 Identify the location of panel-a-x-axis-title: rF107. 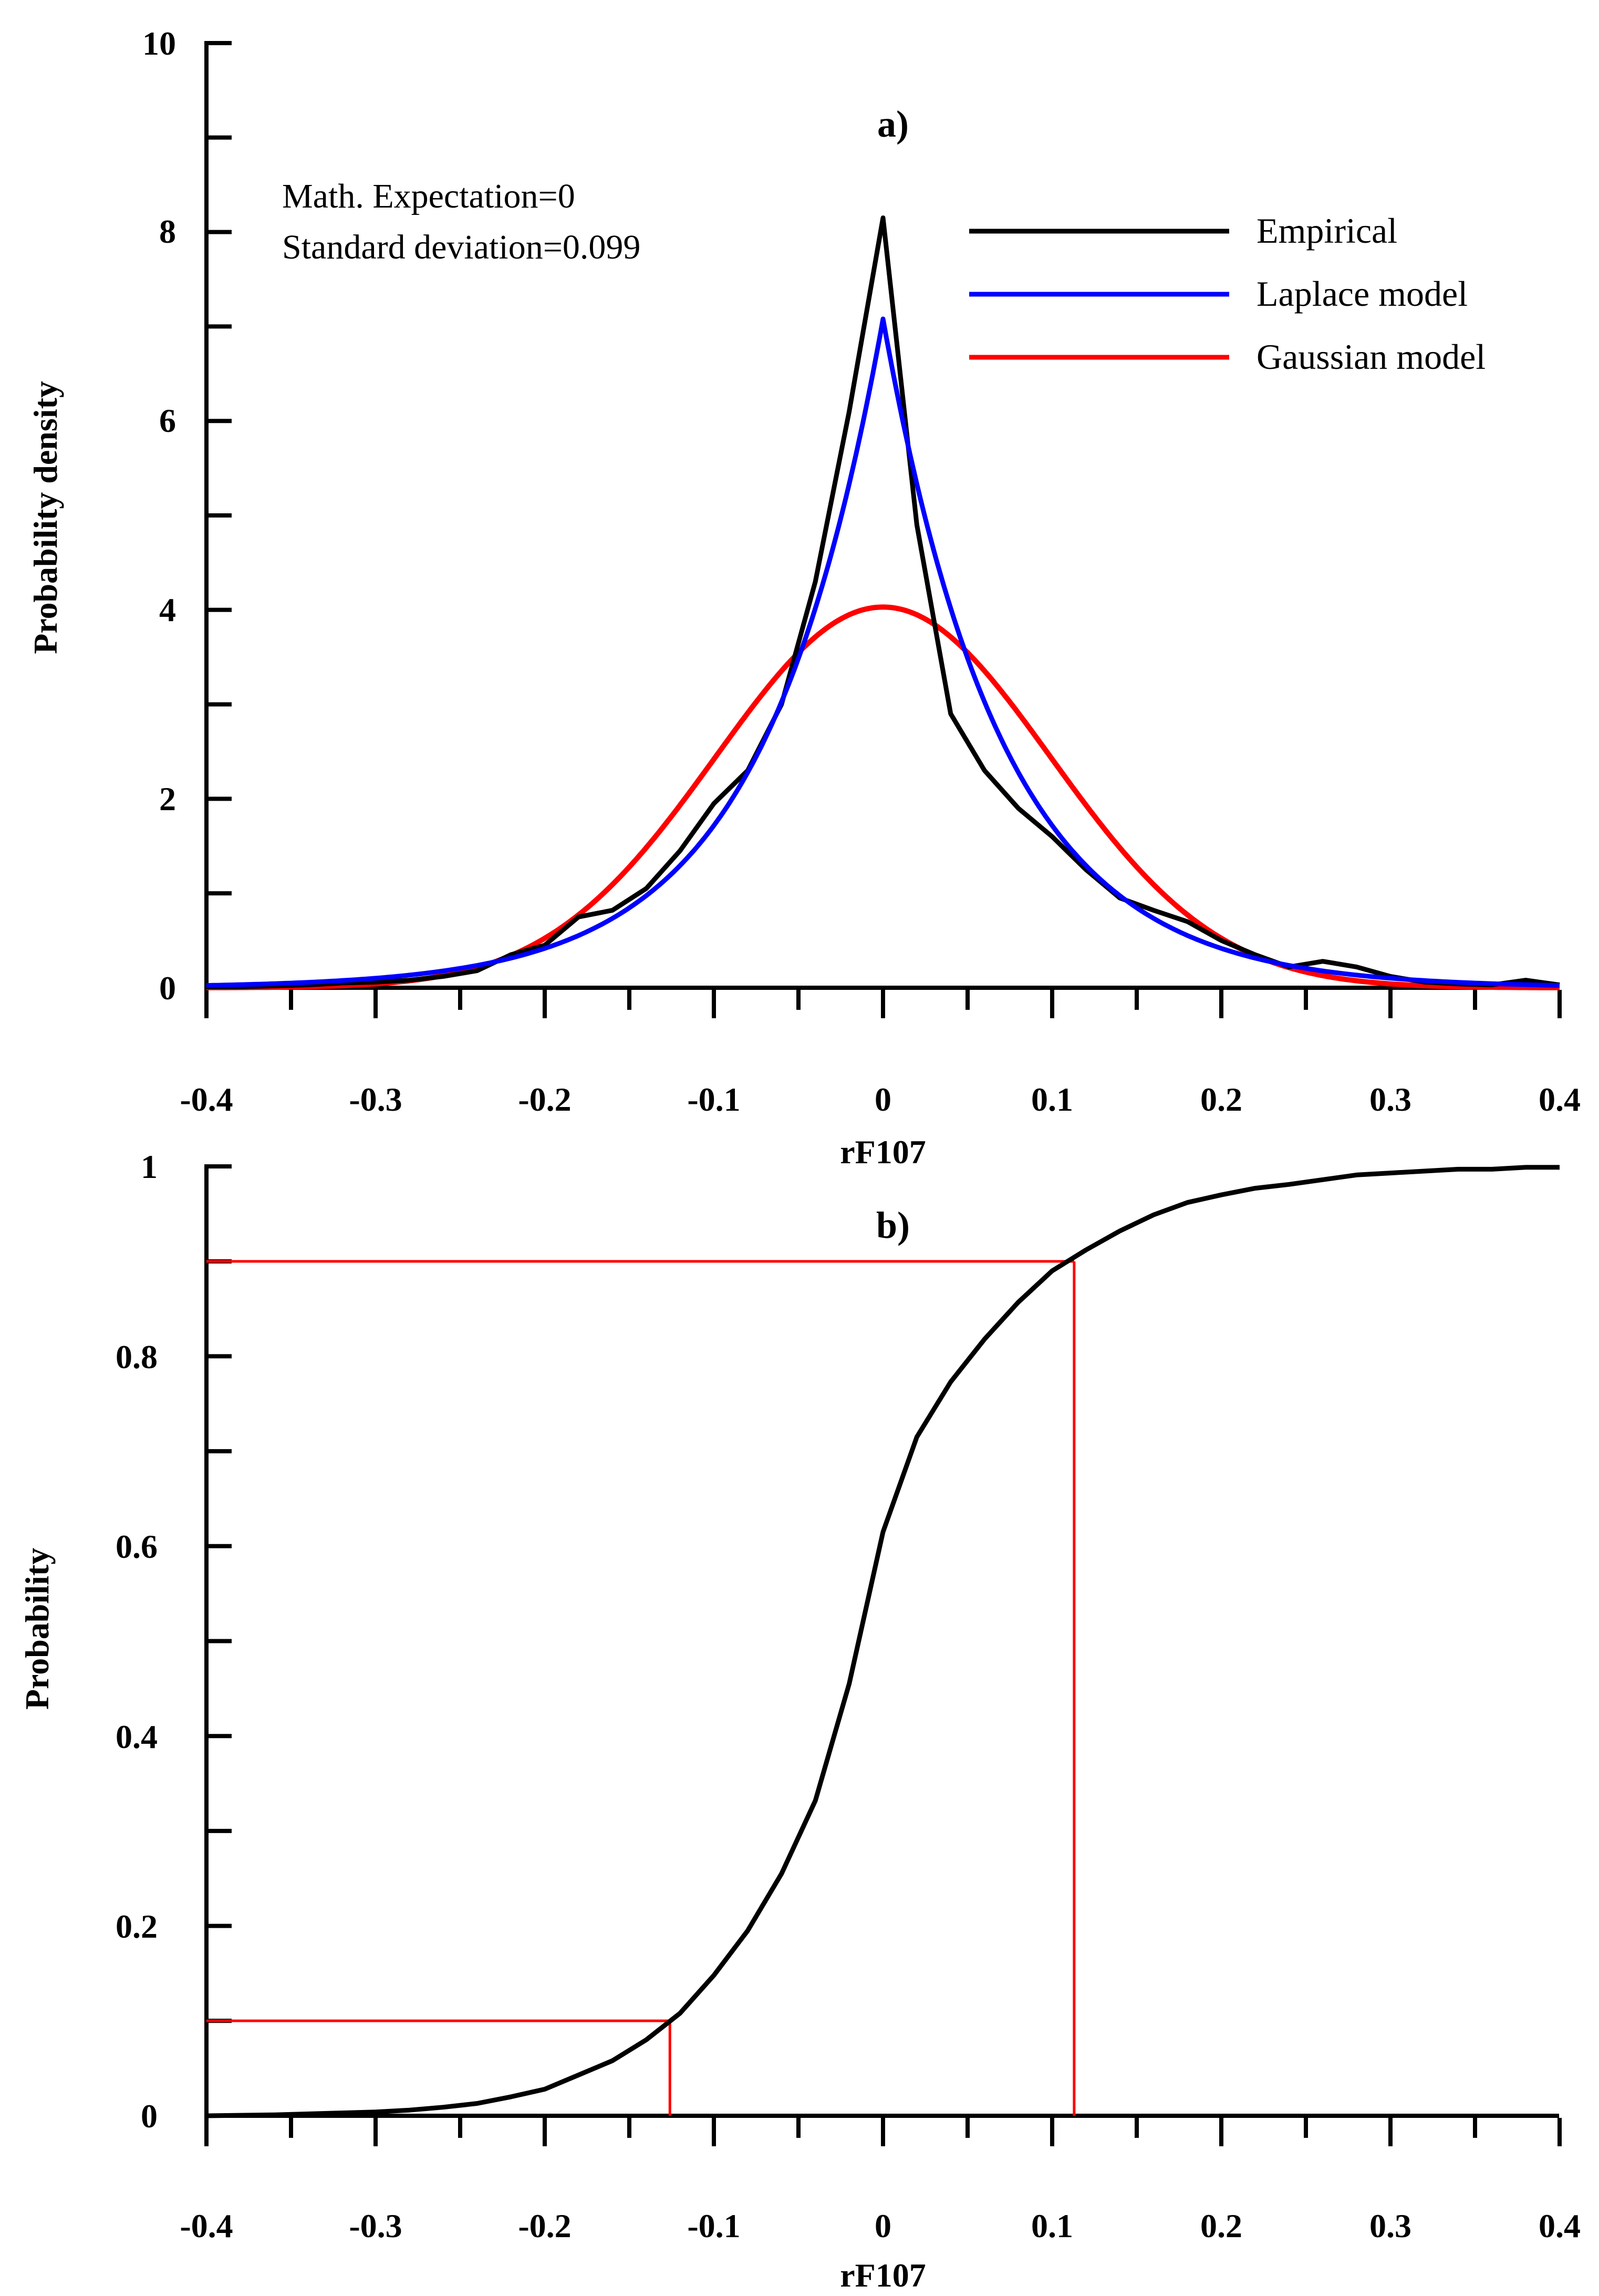
(883, 1152).